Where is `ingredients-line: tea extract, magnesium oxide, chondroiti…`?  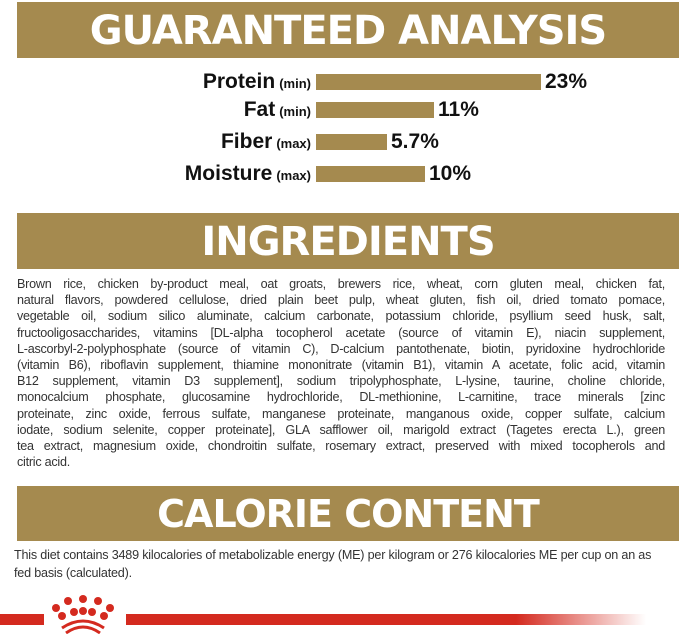
ingredients-line: tea extract, magnesium oxide, chondroiti… is located at coordinates (341, 446).